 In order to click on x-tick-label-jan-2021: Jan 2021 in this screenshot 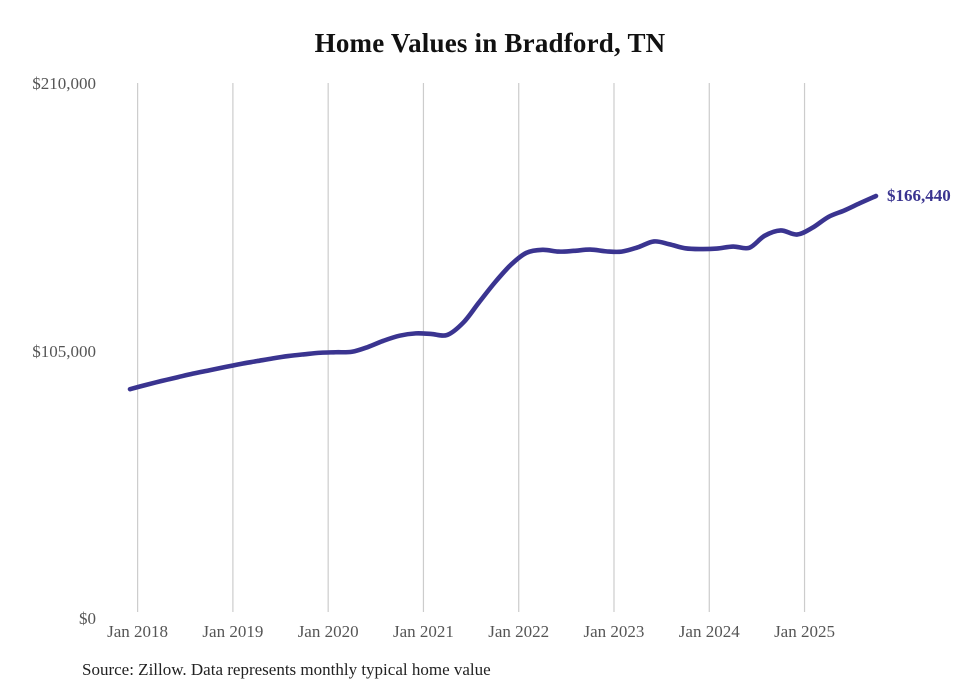, I will do `click(423, 631)`.